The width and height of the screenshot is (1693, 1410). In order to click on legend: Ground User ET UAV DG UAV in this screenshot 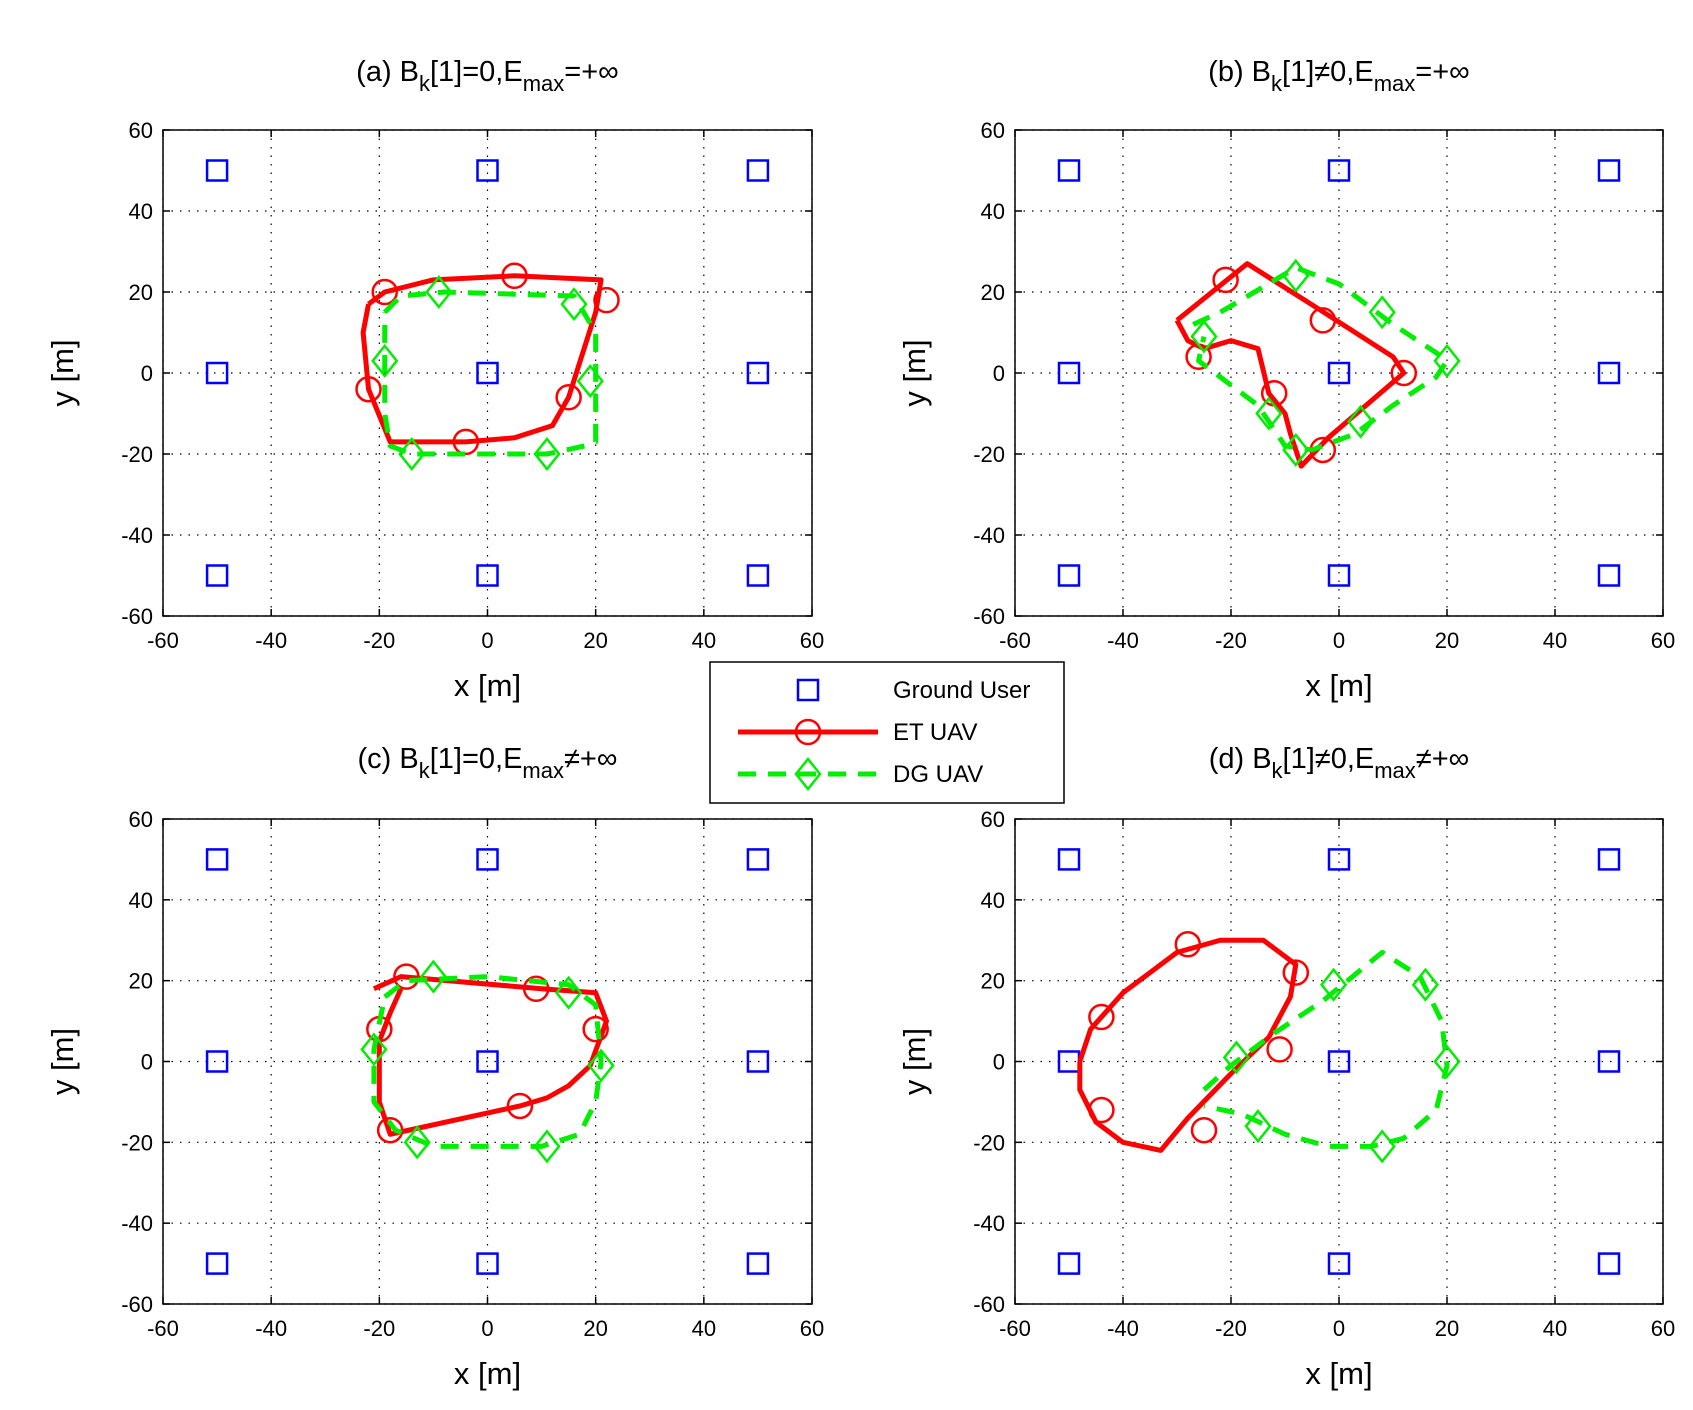, I will do `click(887, 732)`.